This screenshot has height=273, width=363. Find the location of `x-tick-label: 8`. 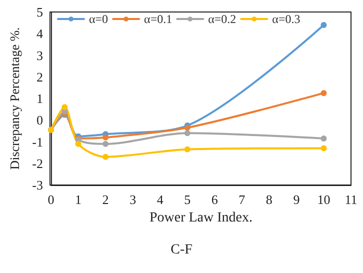

x-tick-label: 8 is located at coordinates (269, 199).